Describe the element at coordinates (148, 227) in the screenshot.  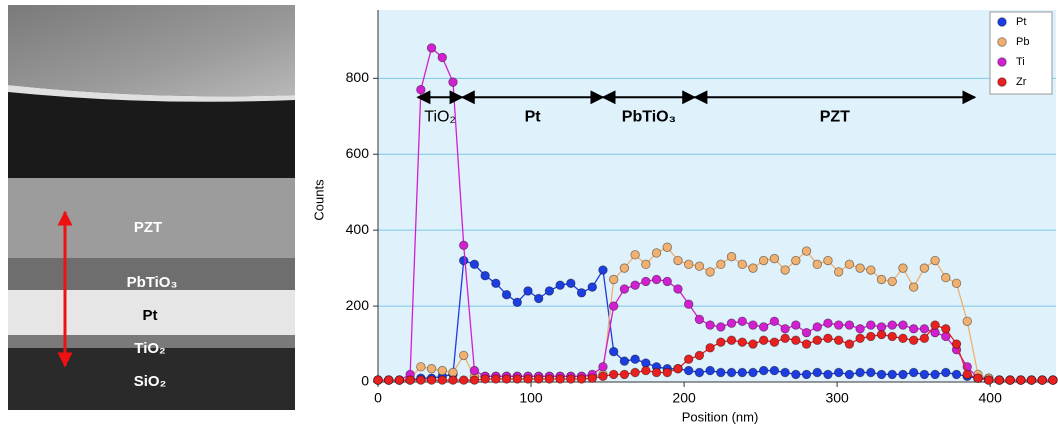
I see `layer-label: PZT` at that location.